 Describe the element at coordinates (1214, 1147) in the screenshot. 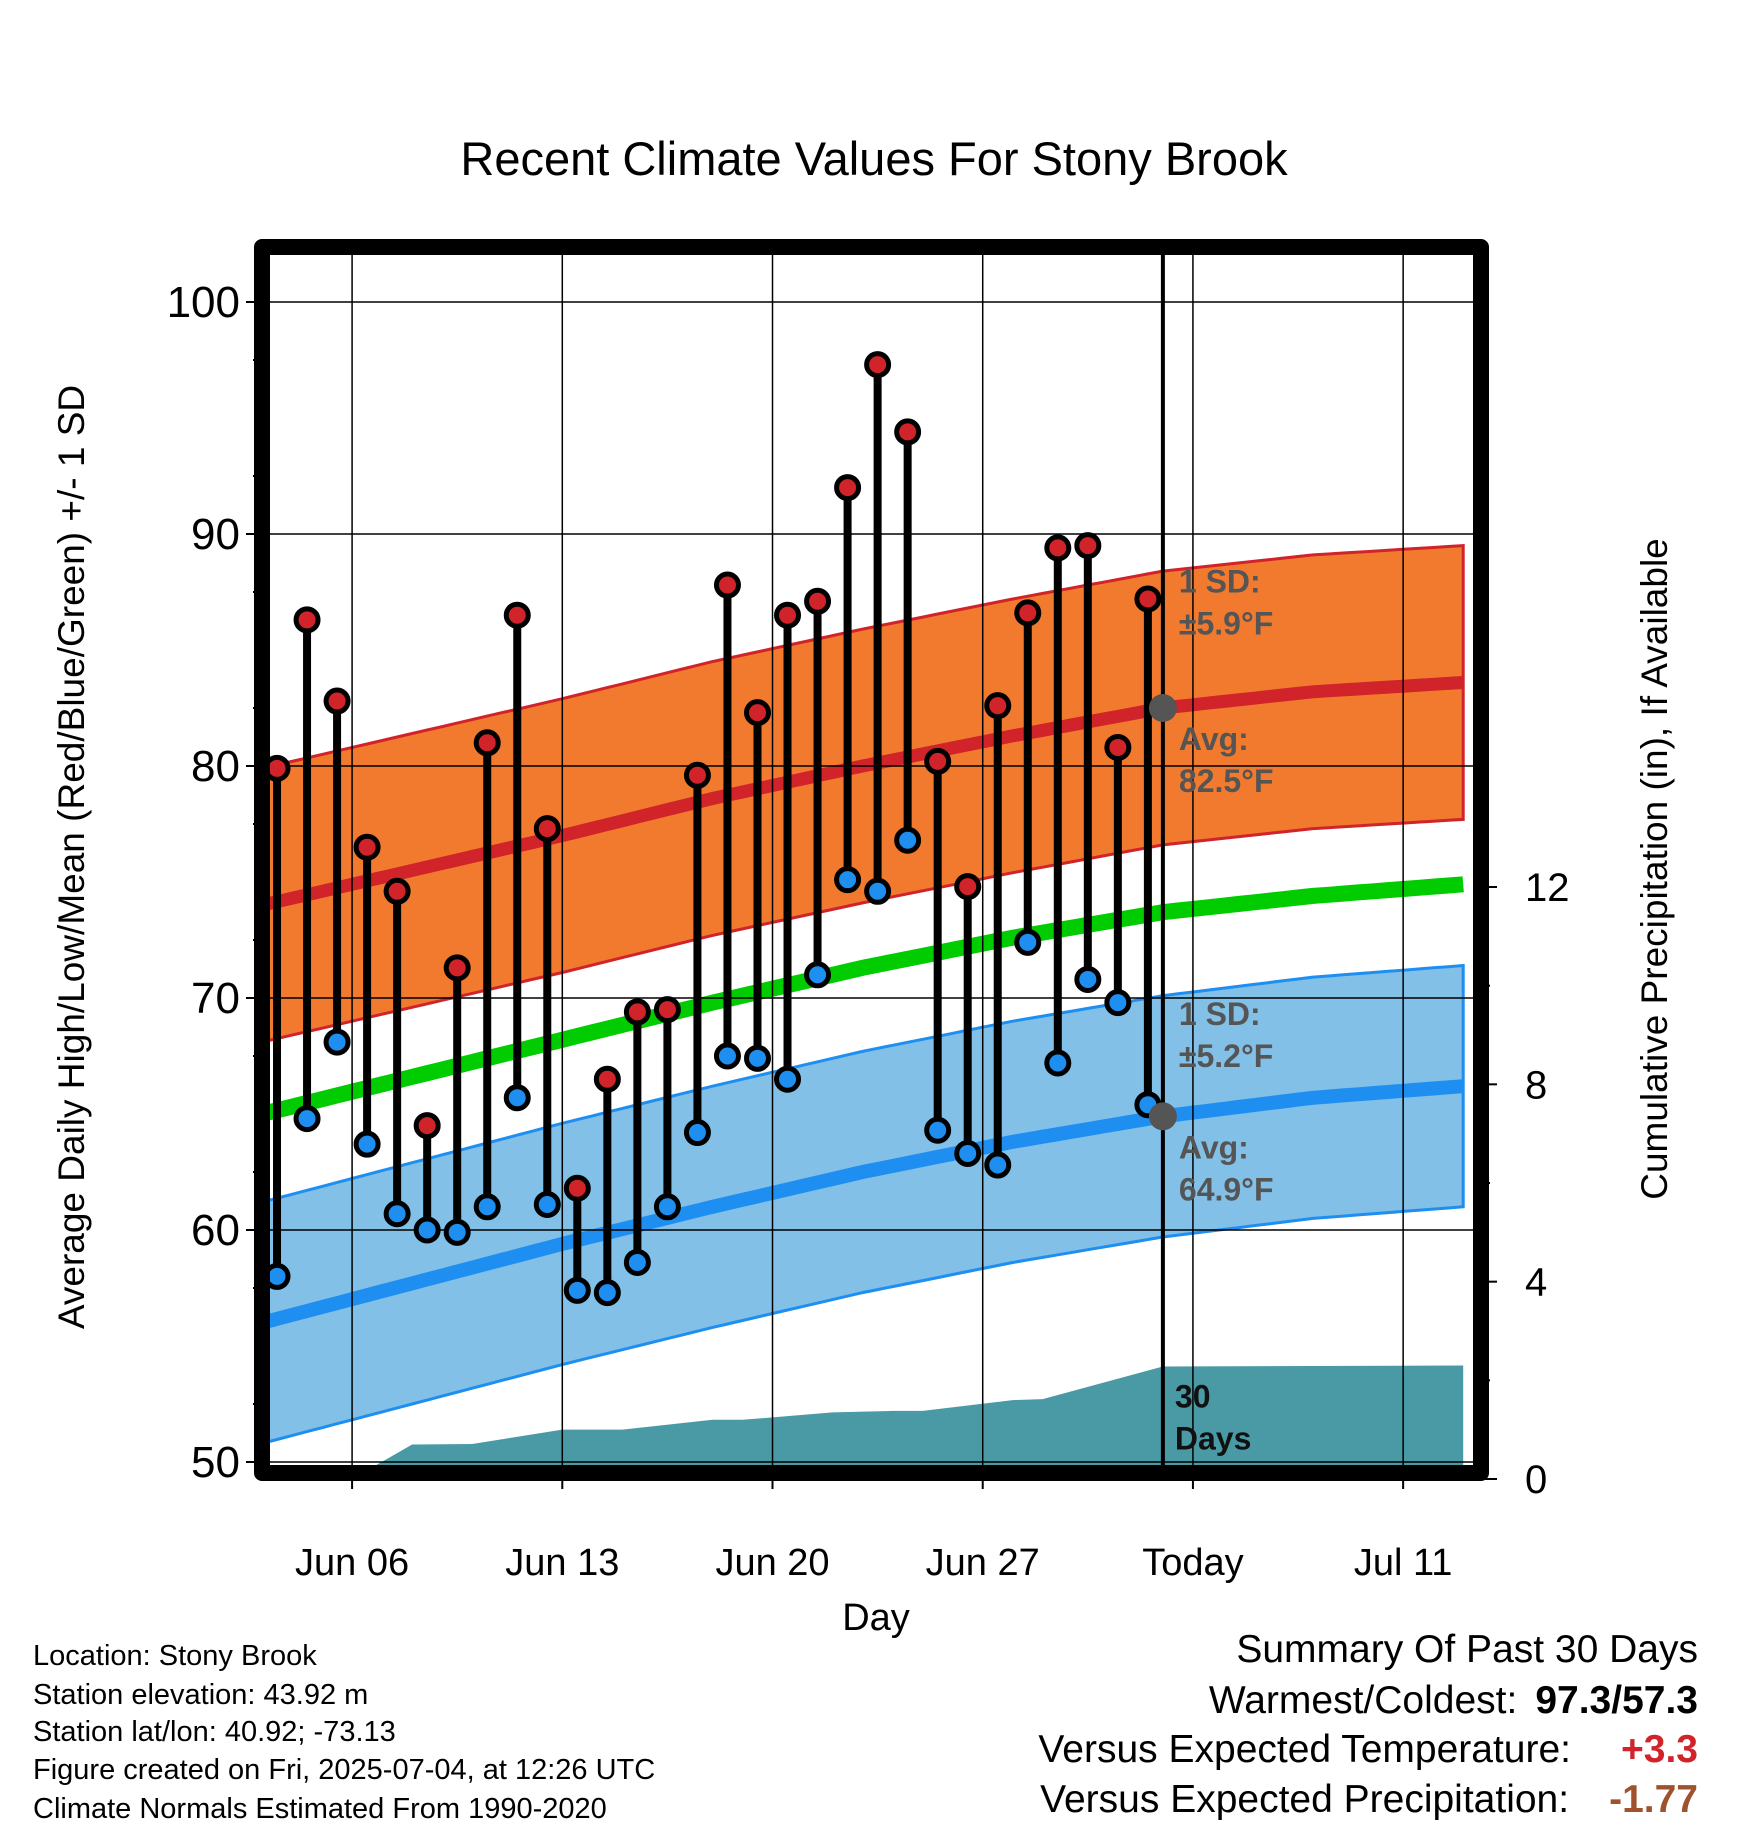

I see `low-avg-label: Avg:` at that location.